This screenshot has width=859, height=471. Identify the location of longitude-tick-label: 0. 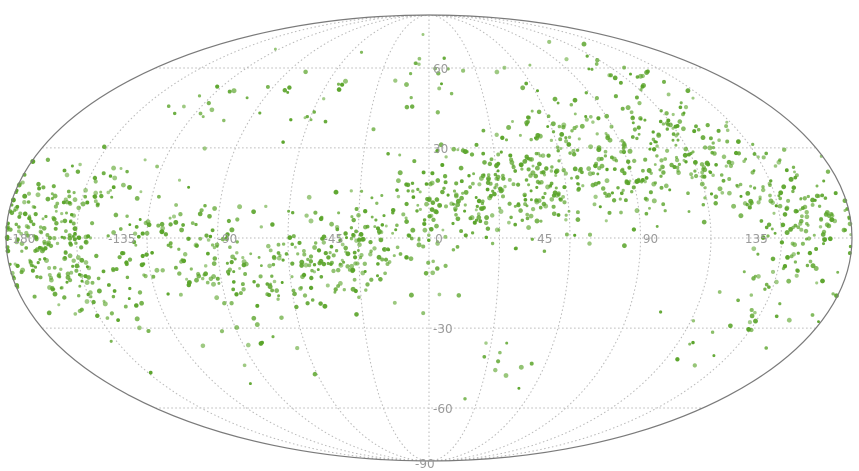
(439, 239).